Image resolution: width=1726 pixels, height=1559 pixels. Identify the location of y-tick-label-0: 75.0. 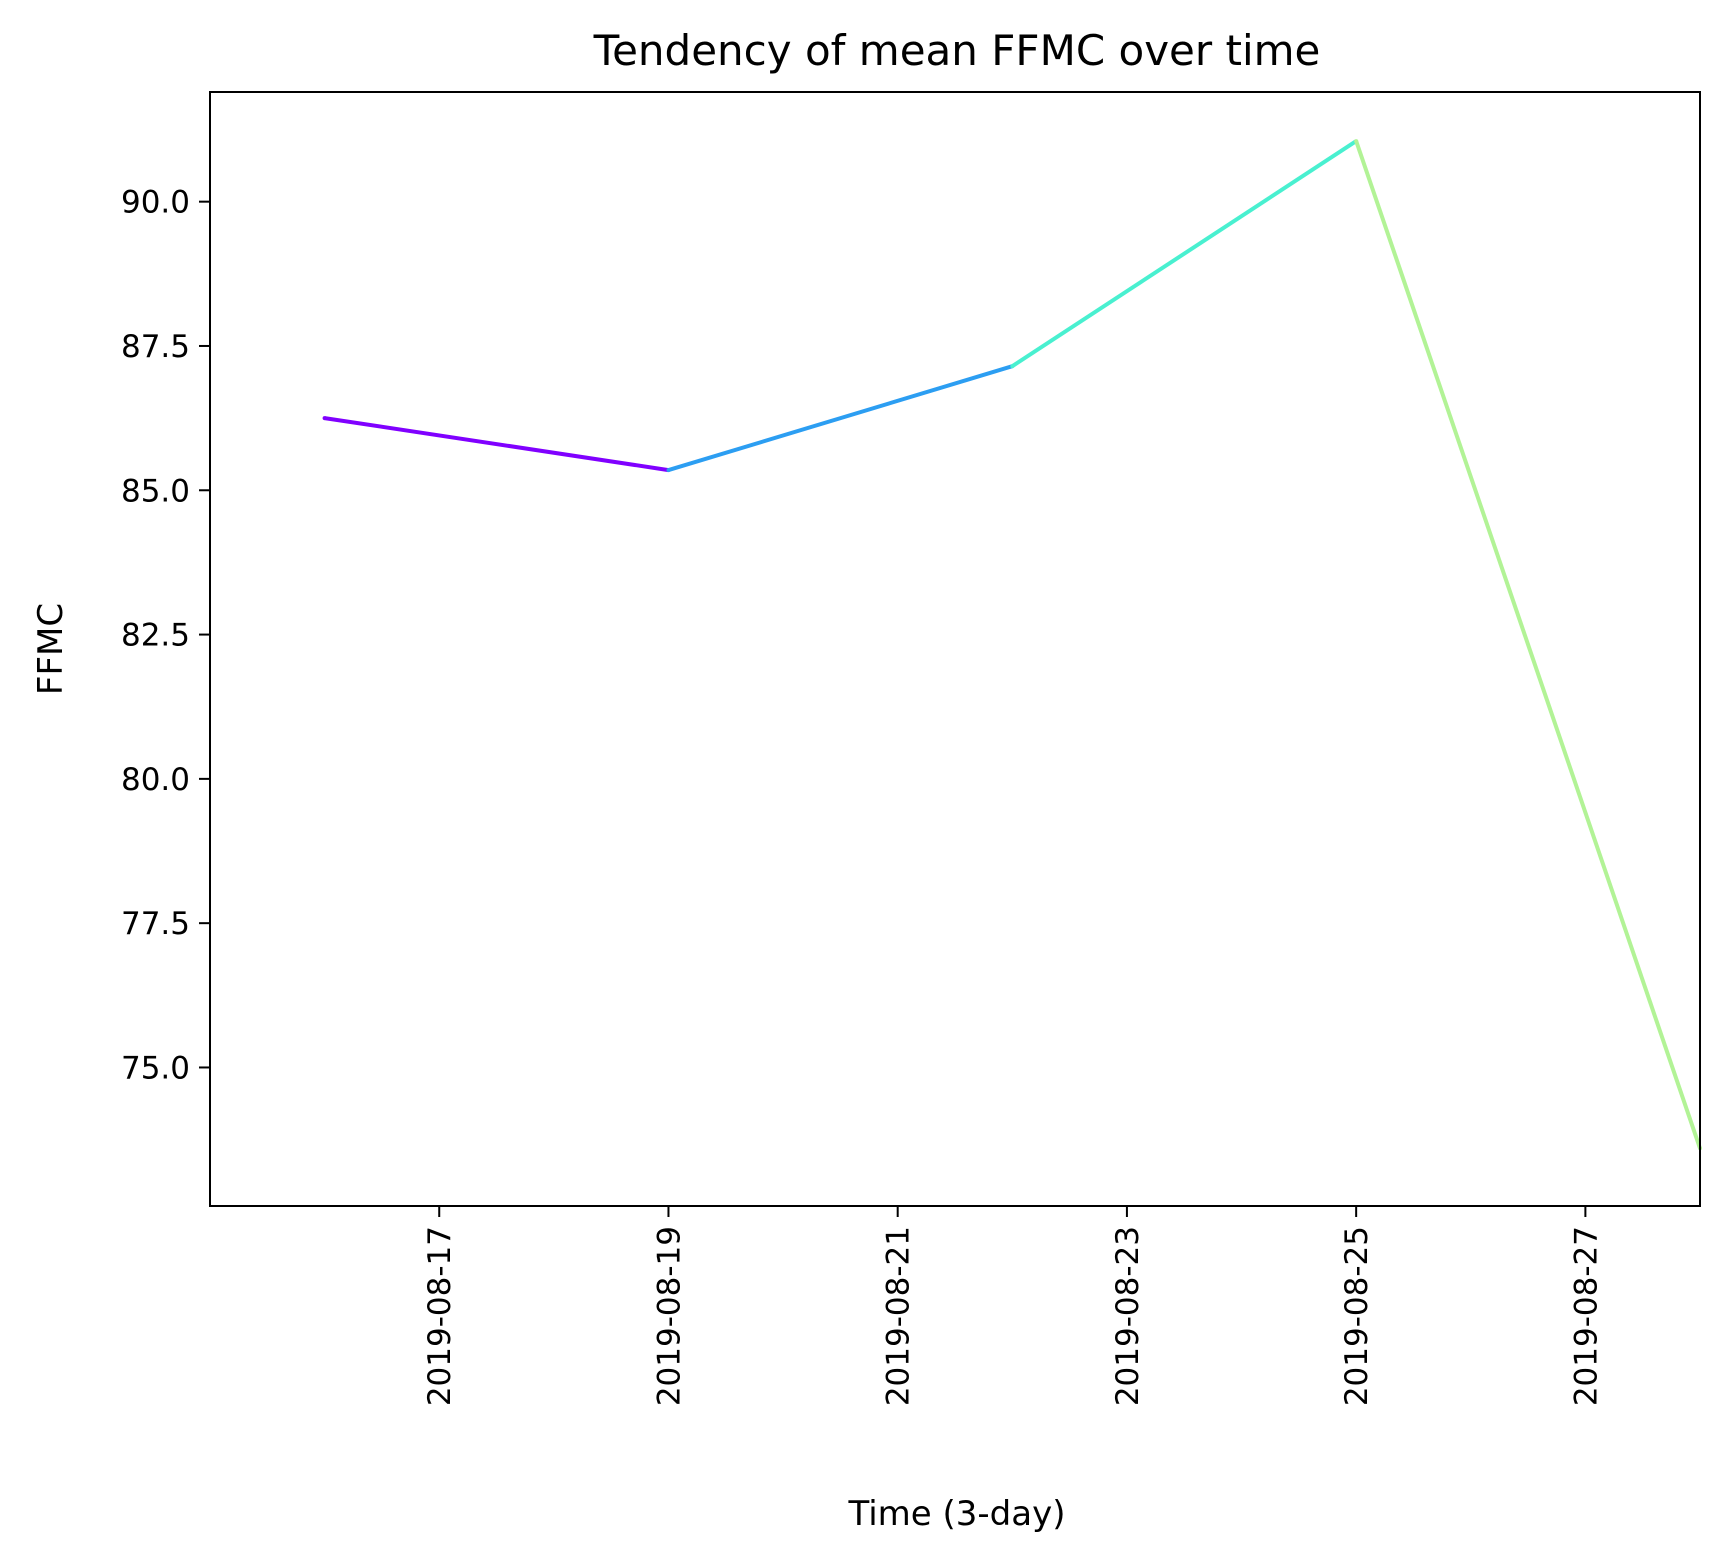
(155, 1068).